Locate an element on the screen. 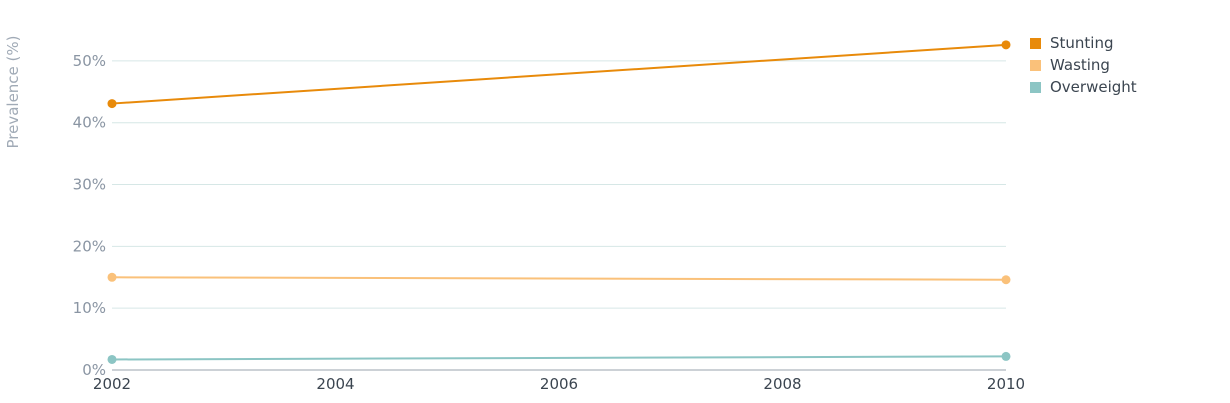  series-line-overweight is located at coordinates (559, 358).